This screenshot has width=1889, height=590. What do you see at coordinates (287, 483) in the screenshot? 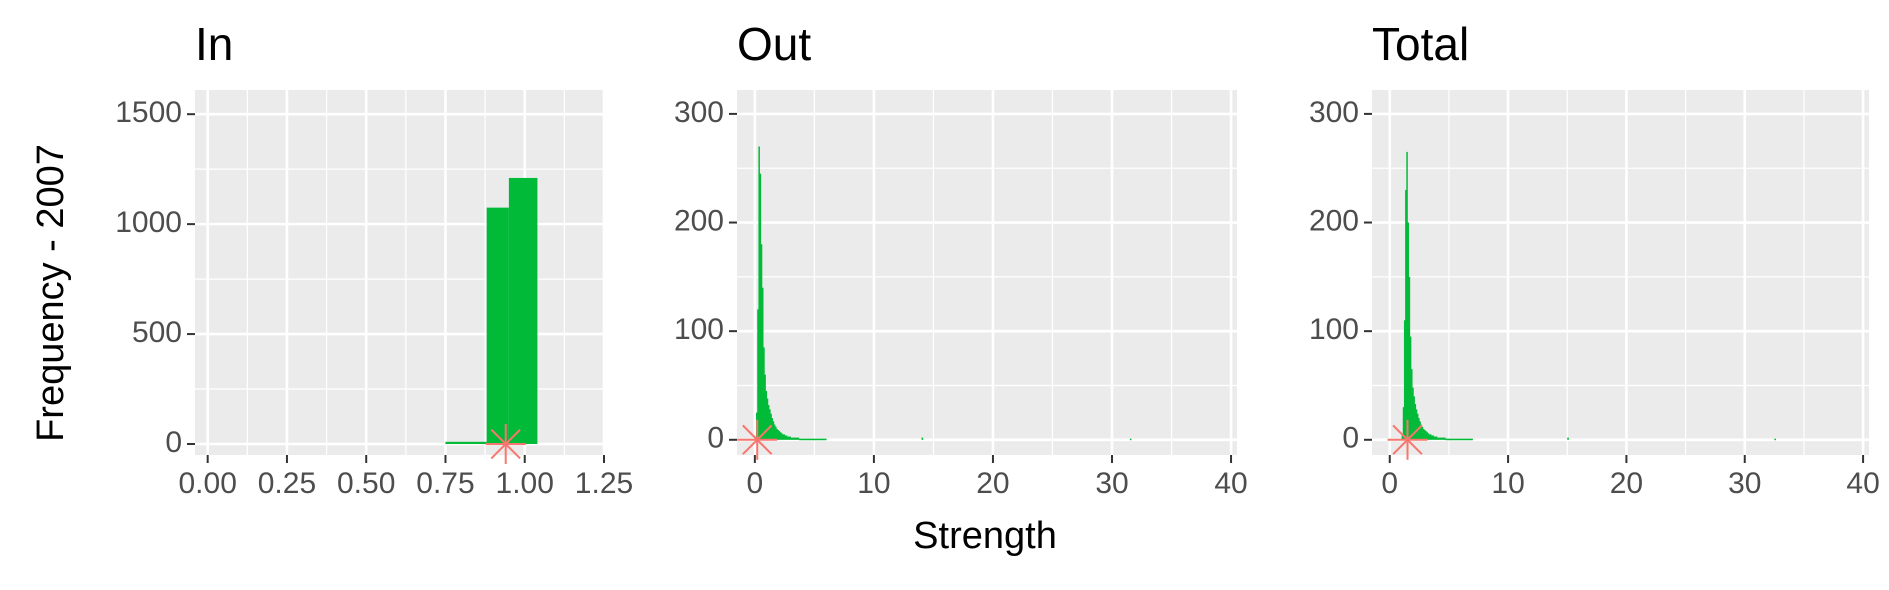
I see `x-tick-label: 0.25` at bounding box center [287, 483].